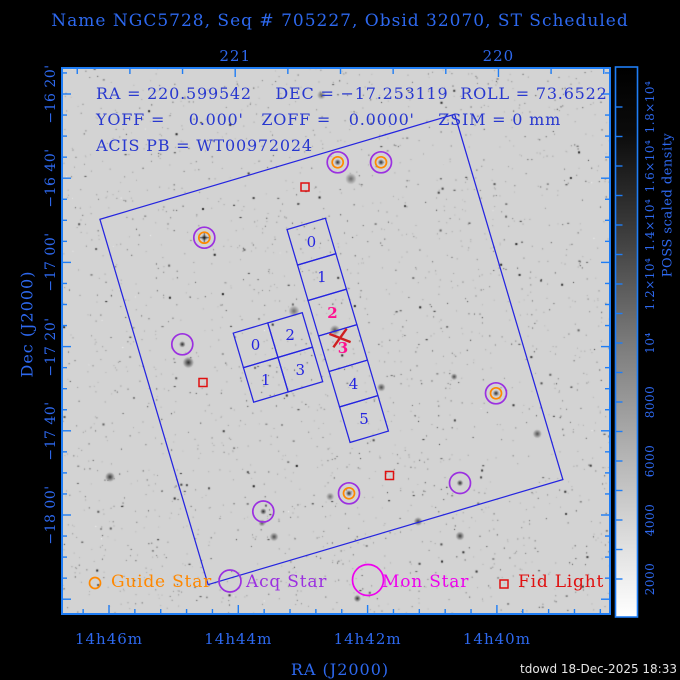 The height and width of the screenshot is (680, 680). What do you see at coordinates (51, 178) in the screenshot?
I see `y-tick-label: −16 40'` at bounding box center [51, 178].